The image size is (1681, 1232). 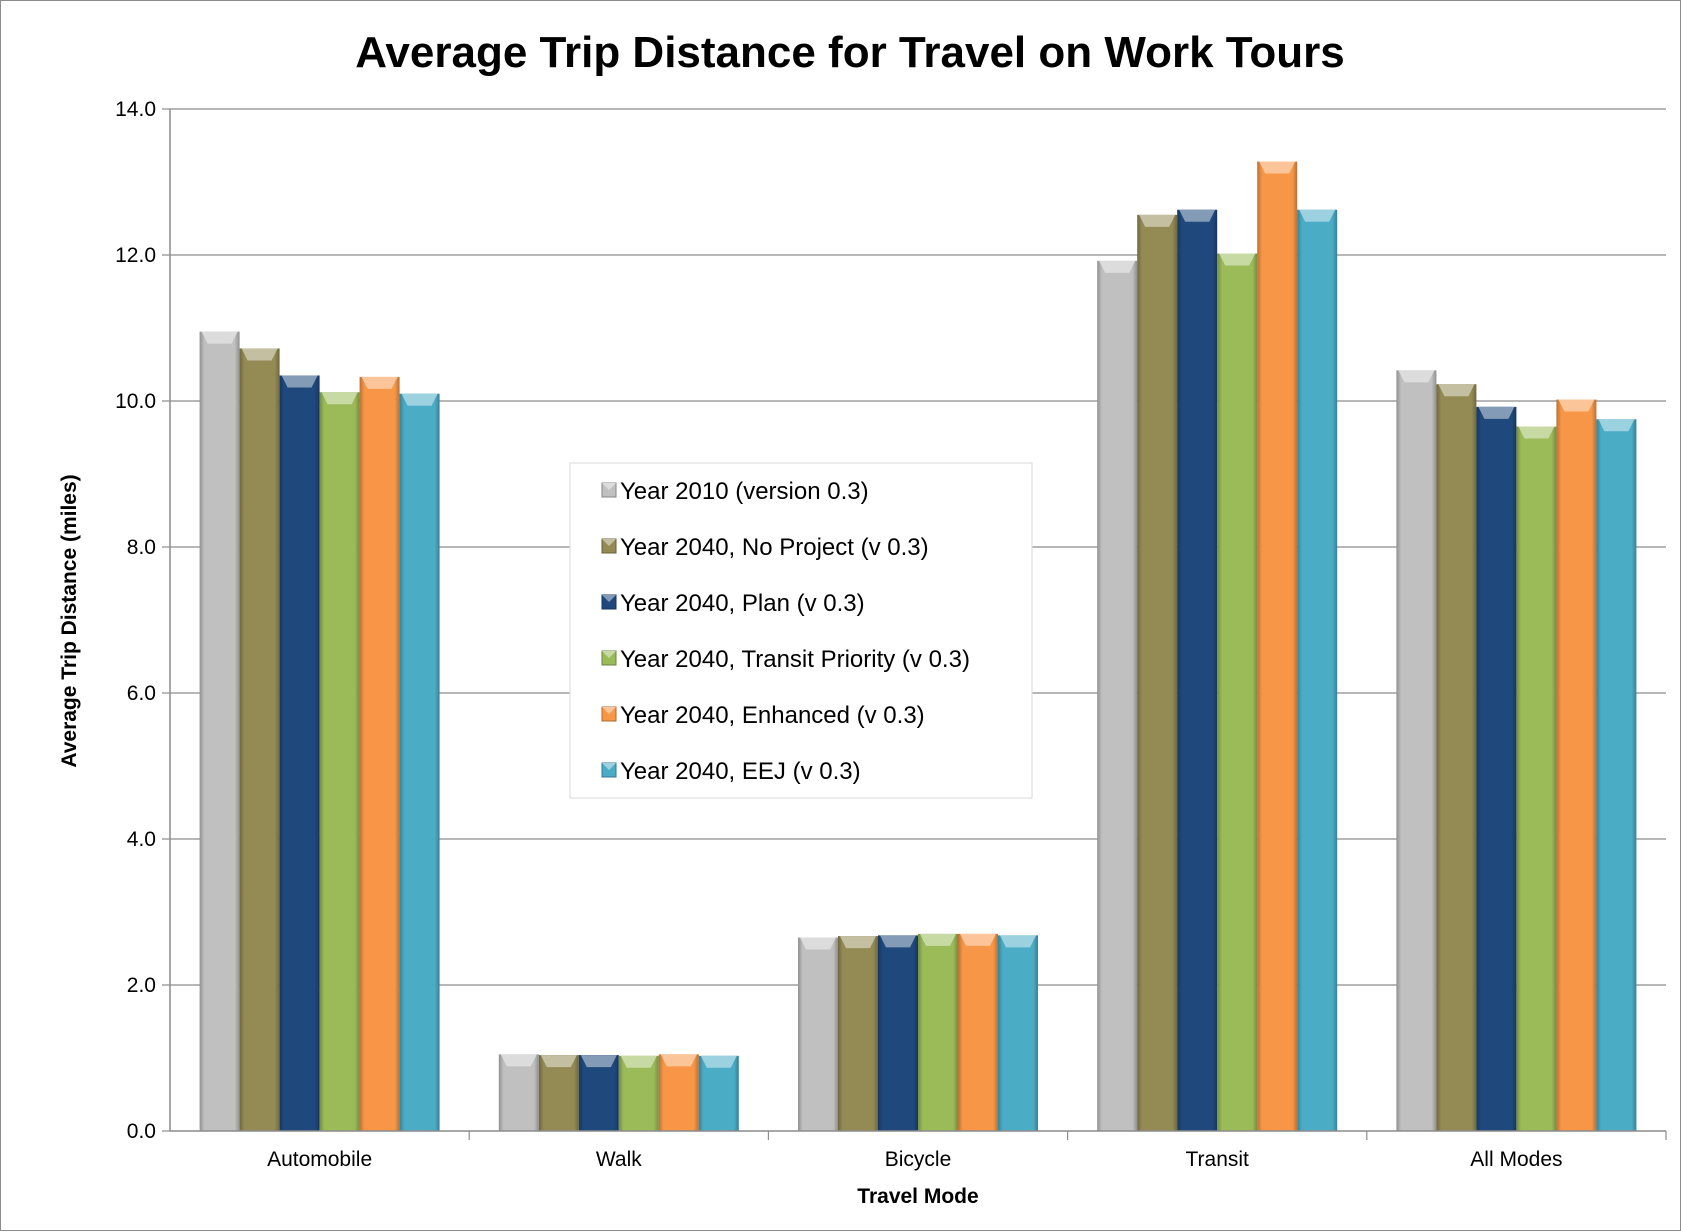 What do you see at coordinates (742, 603) in the screenshot?
I see `legend-label: Year 2040, Plan (v 0.3)` at bounding box center [742, 603].